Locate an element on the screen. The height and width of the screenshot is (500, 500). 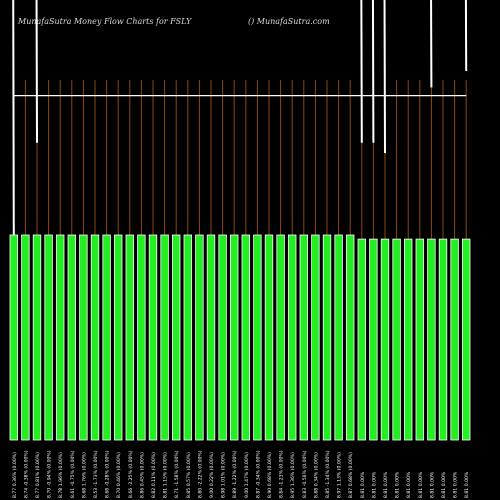
x-tick-label: 8.90 0.68% (0.00%) is located at coordinates (270, 475).